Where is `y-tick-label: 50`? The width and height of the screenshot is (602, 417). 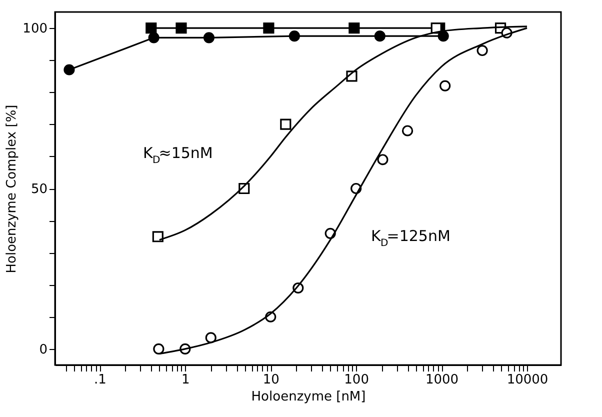 y-tick-label: 50 is located at coordinates (39, 189).